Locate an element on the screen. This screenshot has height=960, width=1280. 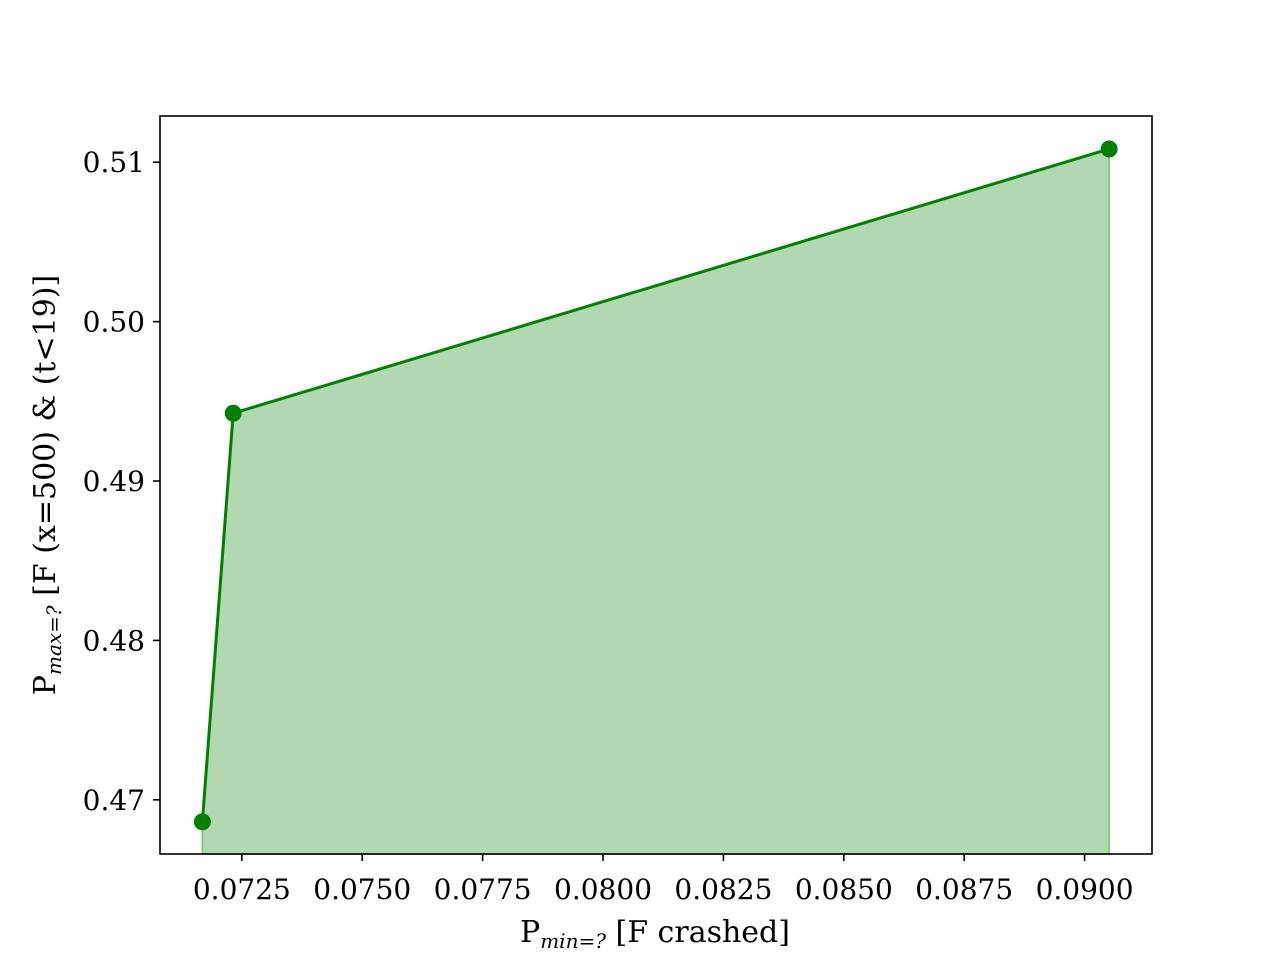
y-axis-label: Pmax=? [F (x=500) & (t<19)] is located at coordinates (47, 485).